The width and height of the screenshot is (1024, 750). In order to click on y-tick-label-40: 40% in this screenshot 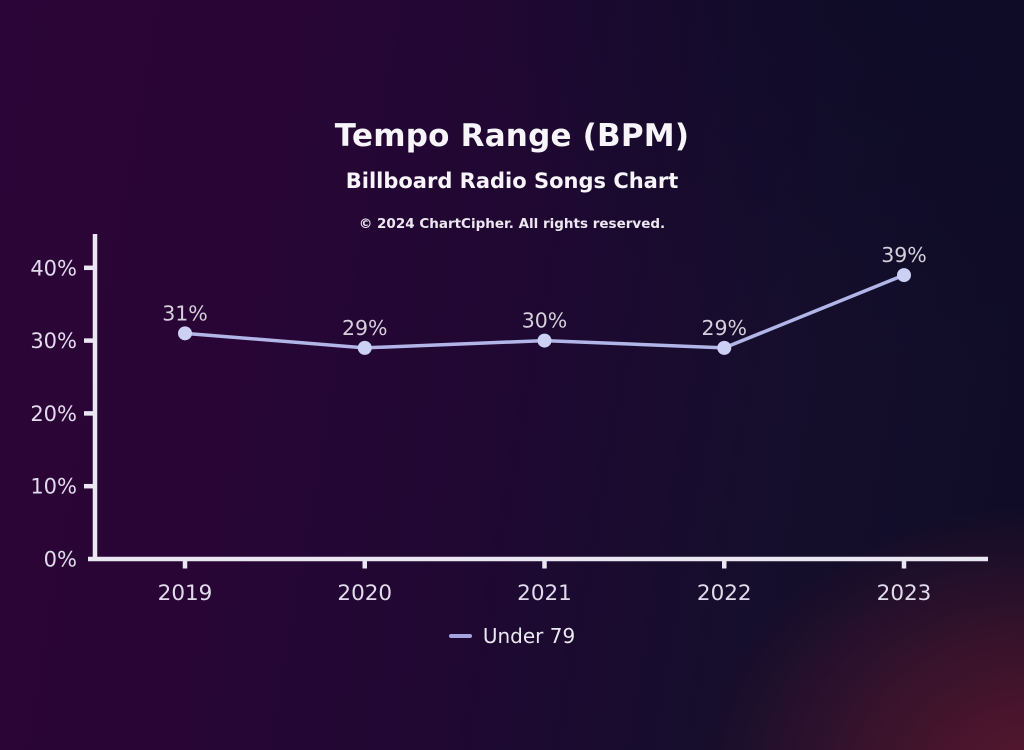, I will do `click(53, 268)`.